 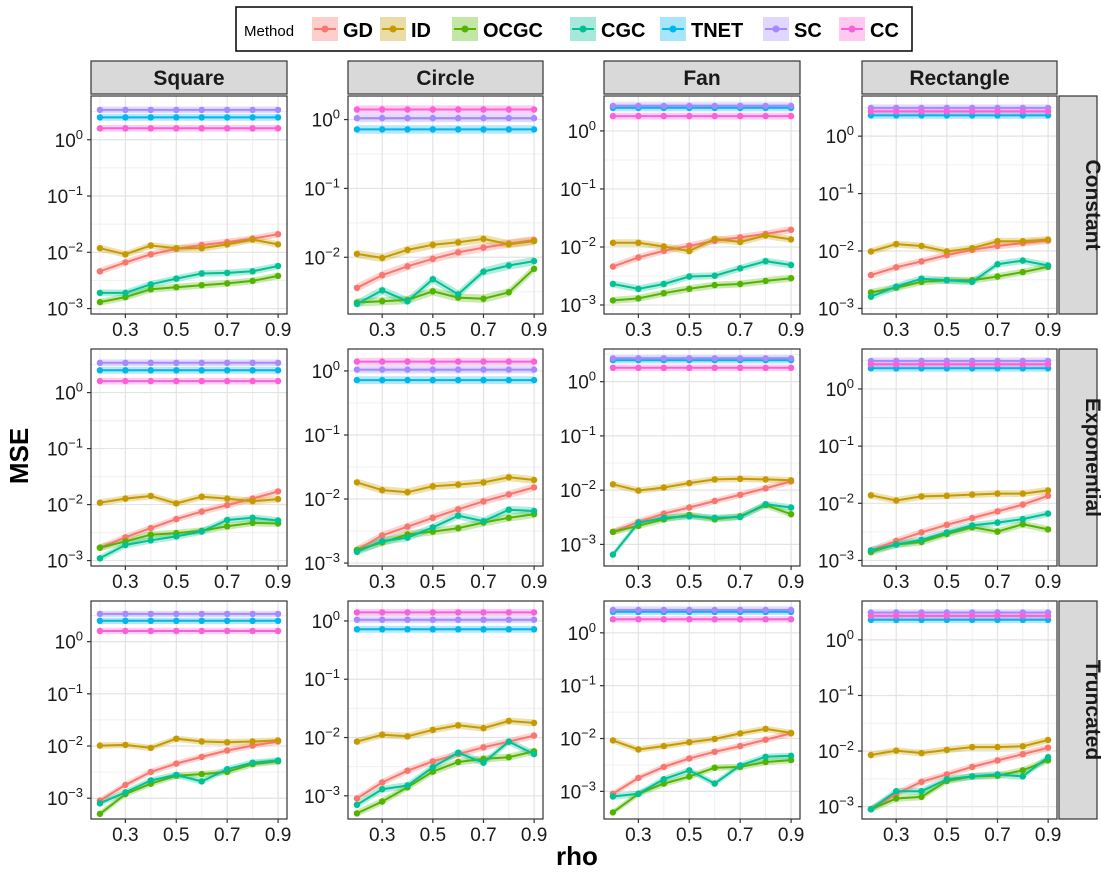 What do you see at coordinates (458, 528) in the screenshot?
I see `point-ocgc-exponential-circle` at bounding box center [458, 528].